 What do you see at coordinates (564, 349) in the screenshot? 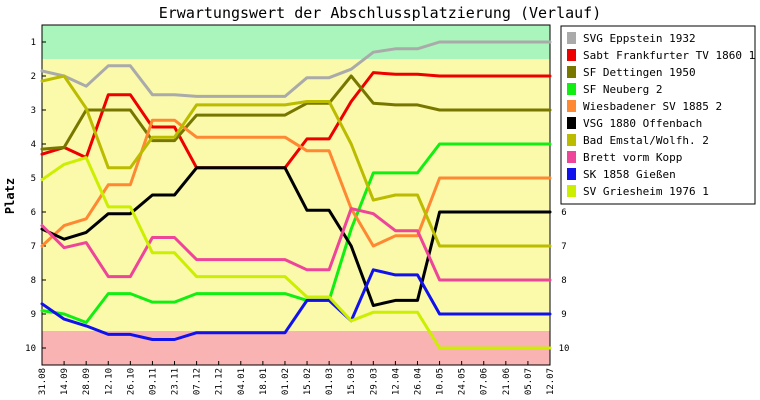
I see `y-tick-label-right: 10` at bounding box center [564, 349].